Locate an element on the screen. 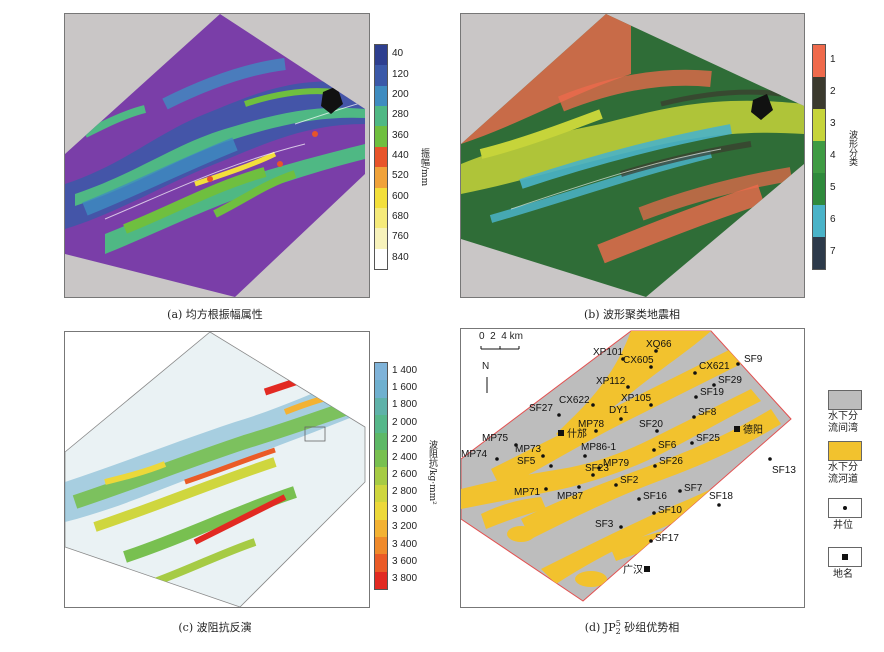 Image resolution: width=884 pixels, height=652 pixels. well-label: SF20 is located at coordinates (651, 424).